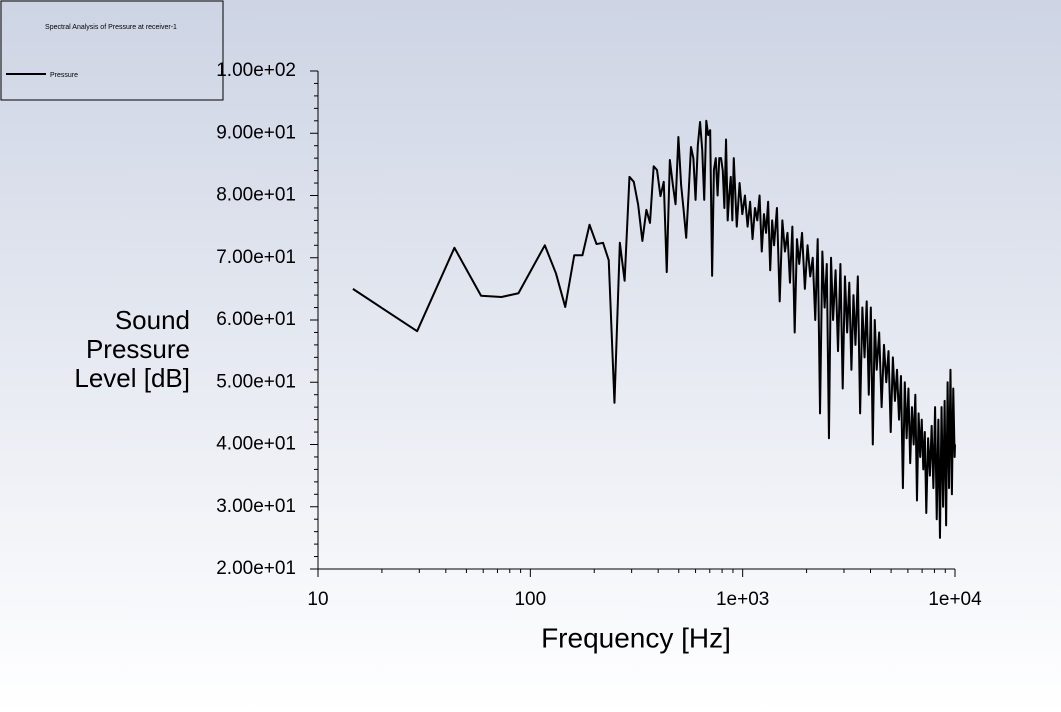  I want to click on y-tick-label: 3.00e+01, so click(256, 506).